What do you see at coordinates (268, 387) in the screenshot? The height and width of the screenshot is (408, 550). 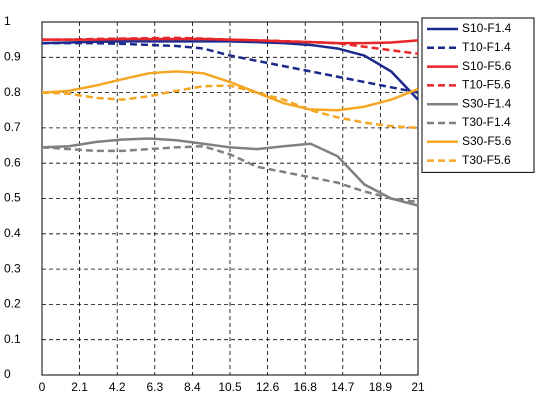 I see `x-tick-label: 12.6` at bounding box center [268, 387].